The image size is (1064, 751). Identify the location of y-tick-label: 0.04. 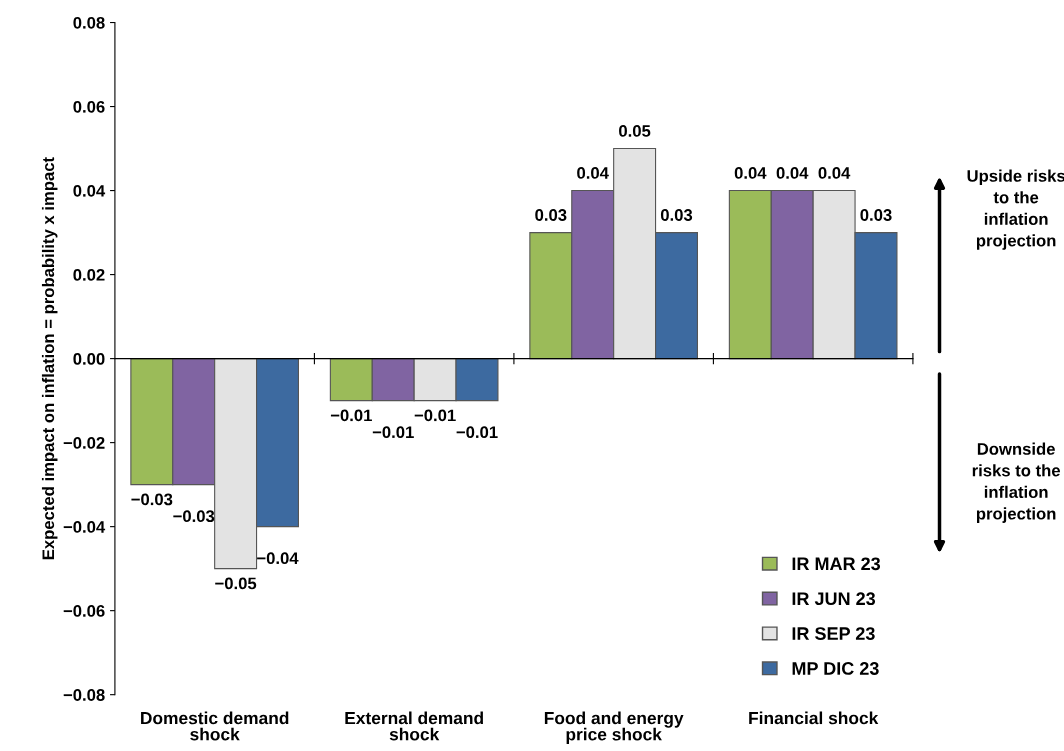
(89, 190).